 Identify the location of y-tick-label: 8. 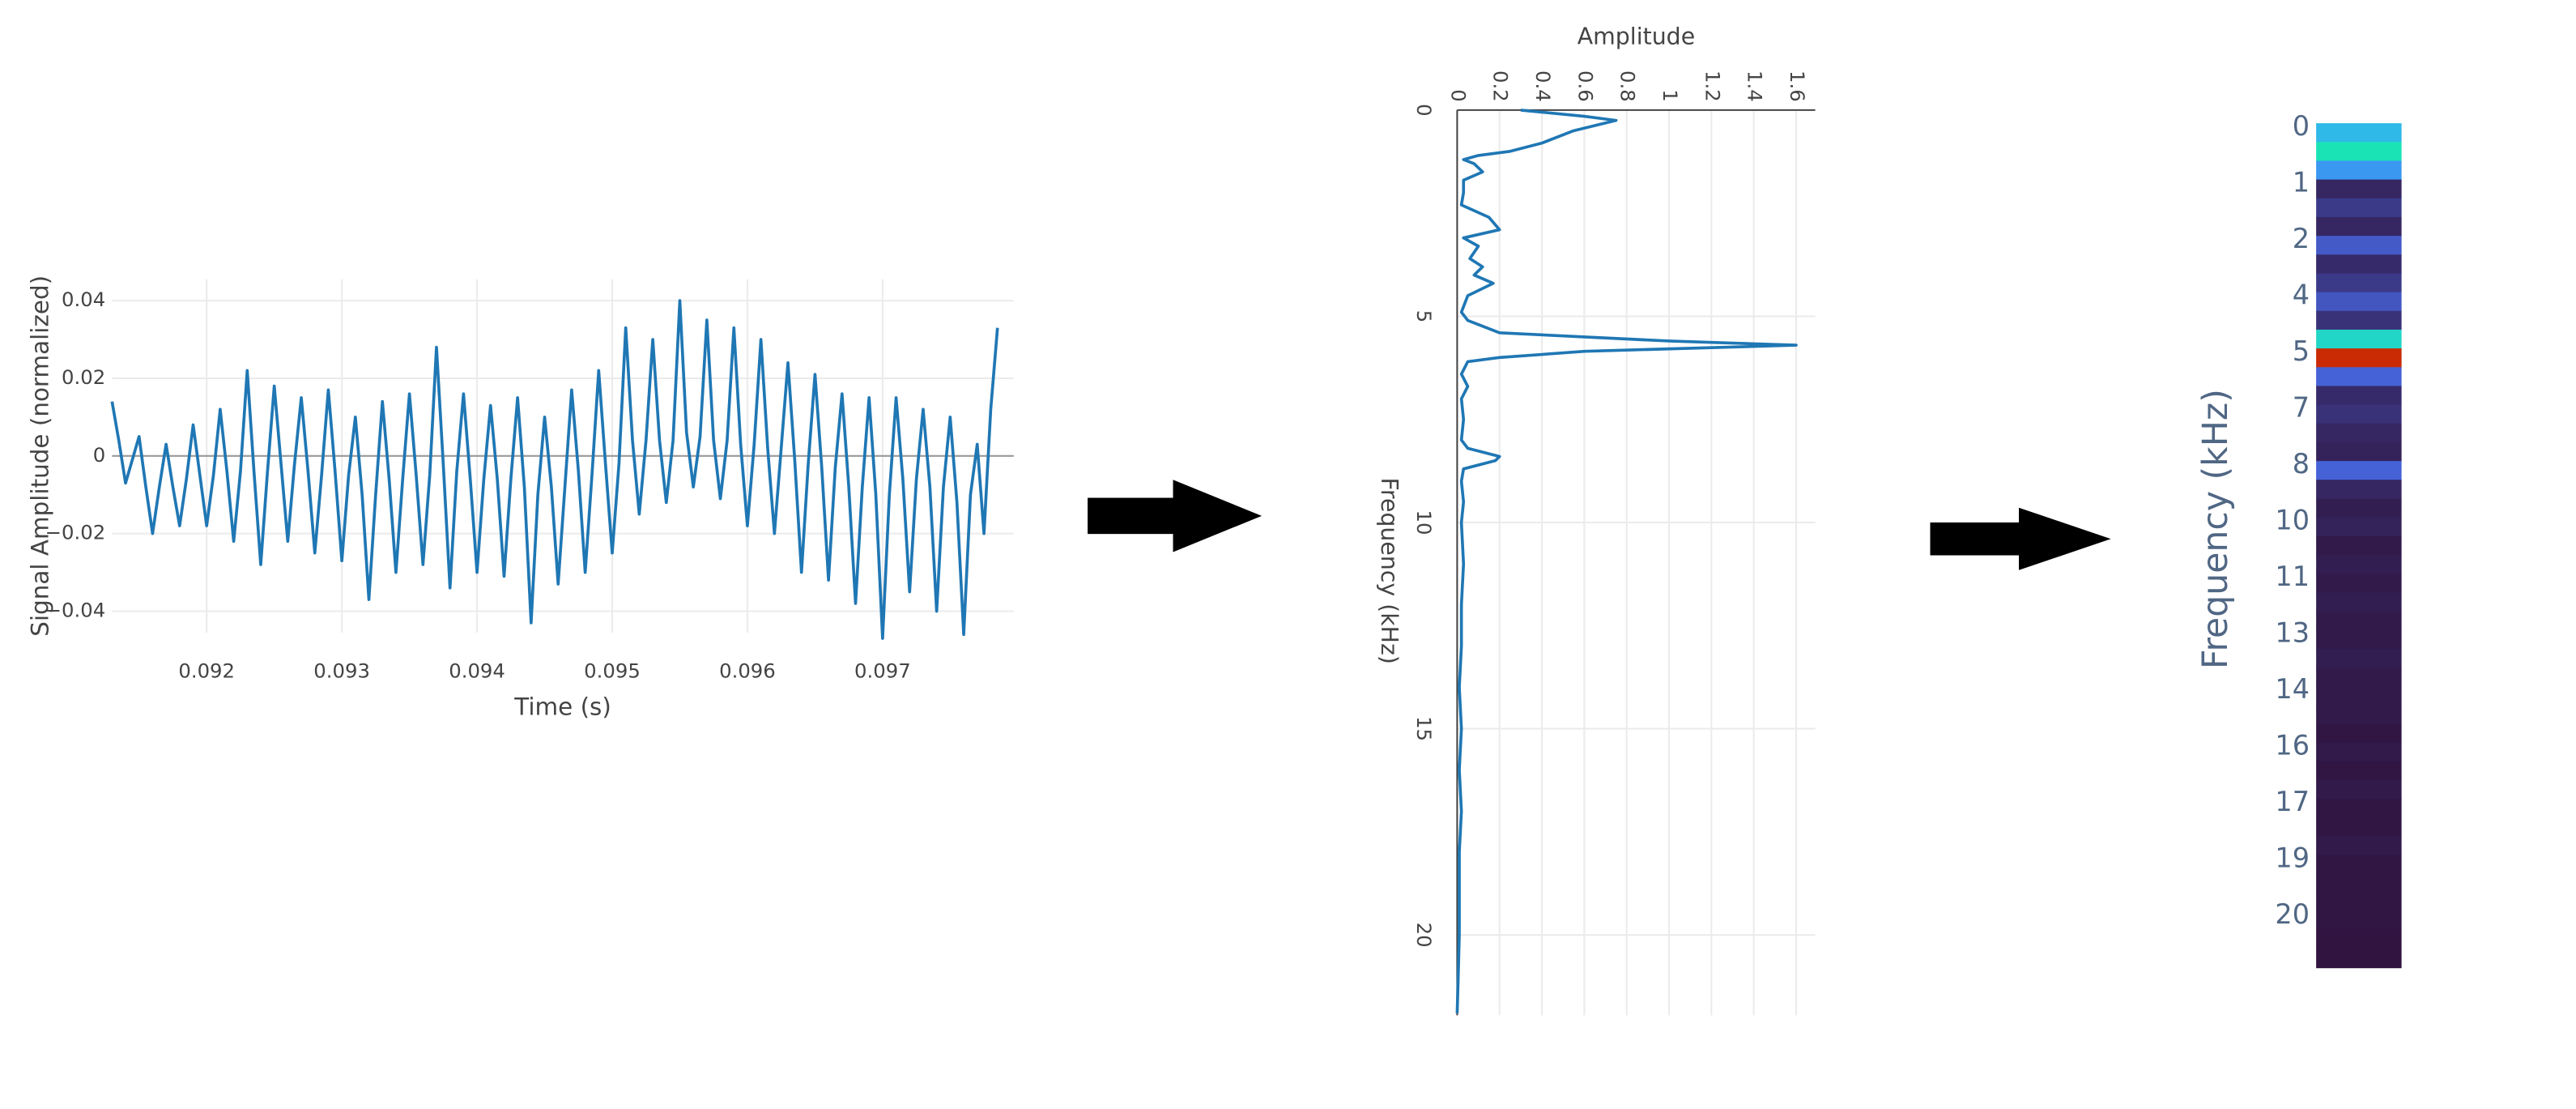
(2301, 464).